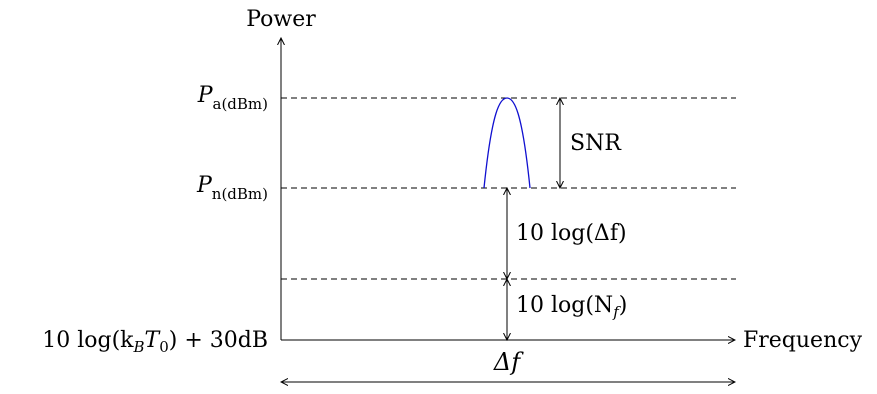  Describe the element at coordinates (596, 143) in the screenshot. I see `snr-label: SNR` at that location.